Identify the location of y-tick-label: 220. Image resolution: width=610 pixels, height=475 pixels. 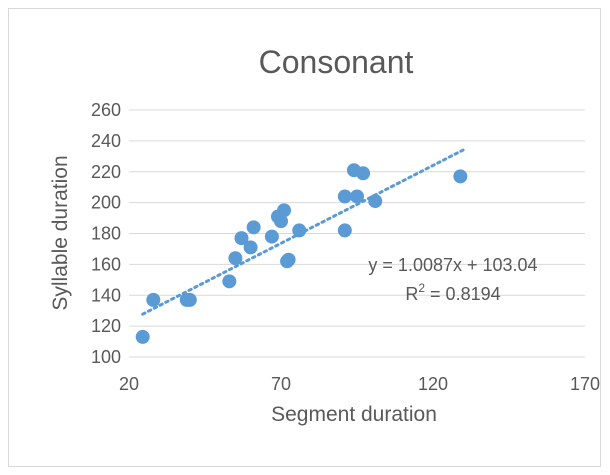
(106, 172).